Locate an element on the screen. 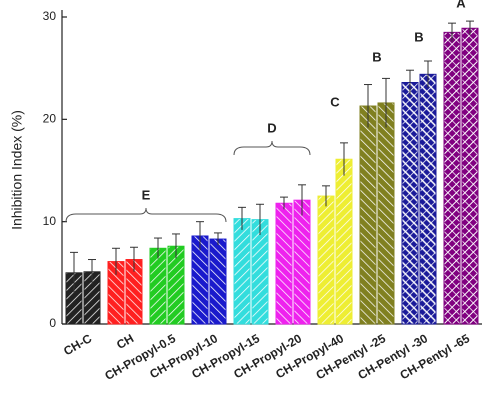 Image resolution: width=484 pixels, height=404 pixels. group-letter: E is located at coordinates (146, 194).